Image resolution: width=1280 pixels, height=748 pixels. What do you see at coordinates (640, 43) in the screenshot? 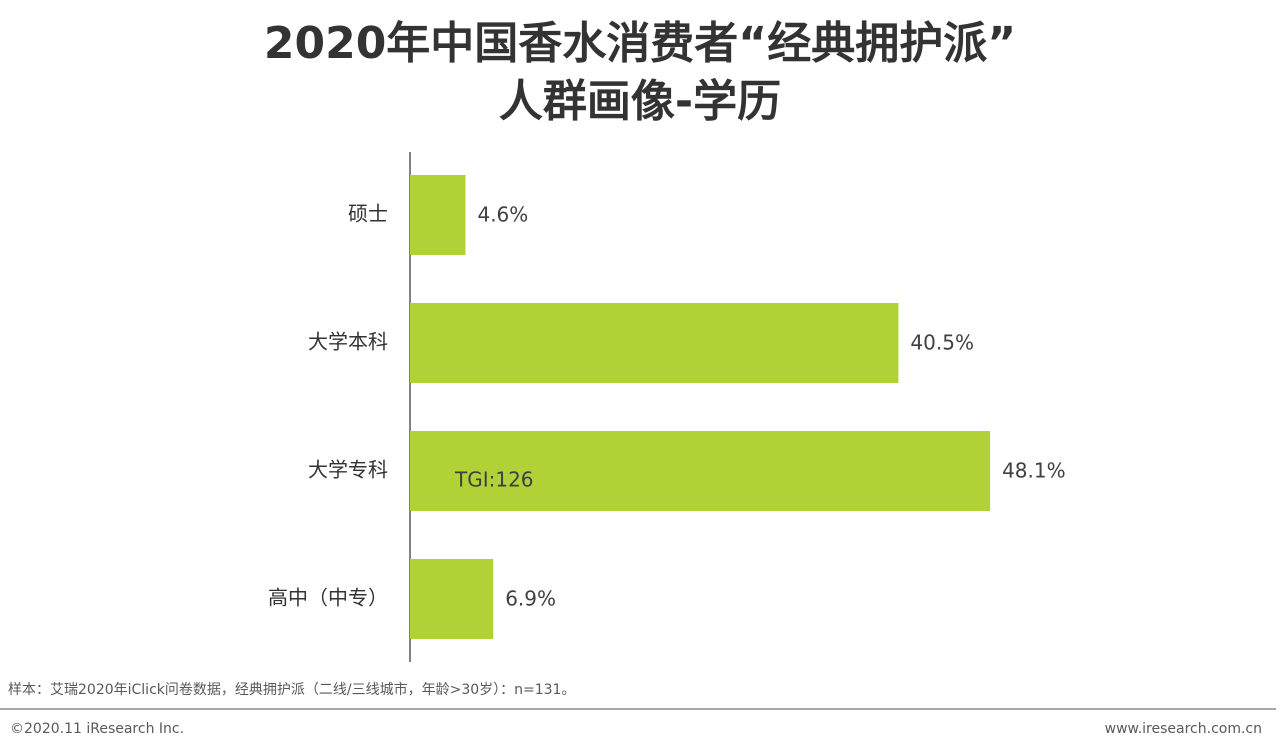
I see `chart-title: 2020年中国香水消费者“经典拥护派”` at bounding box center [640, 43].